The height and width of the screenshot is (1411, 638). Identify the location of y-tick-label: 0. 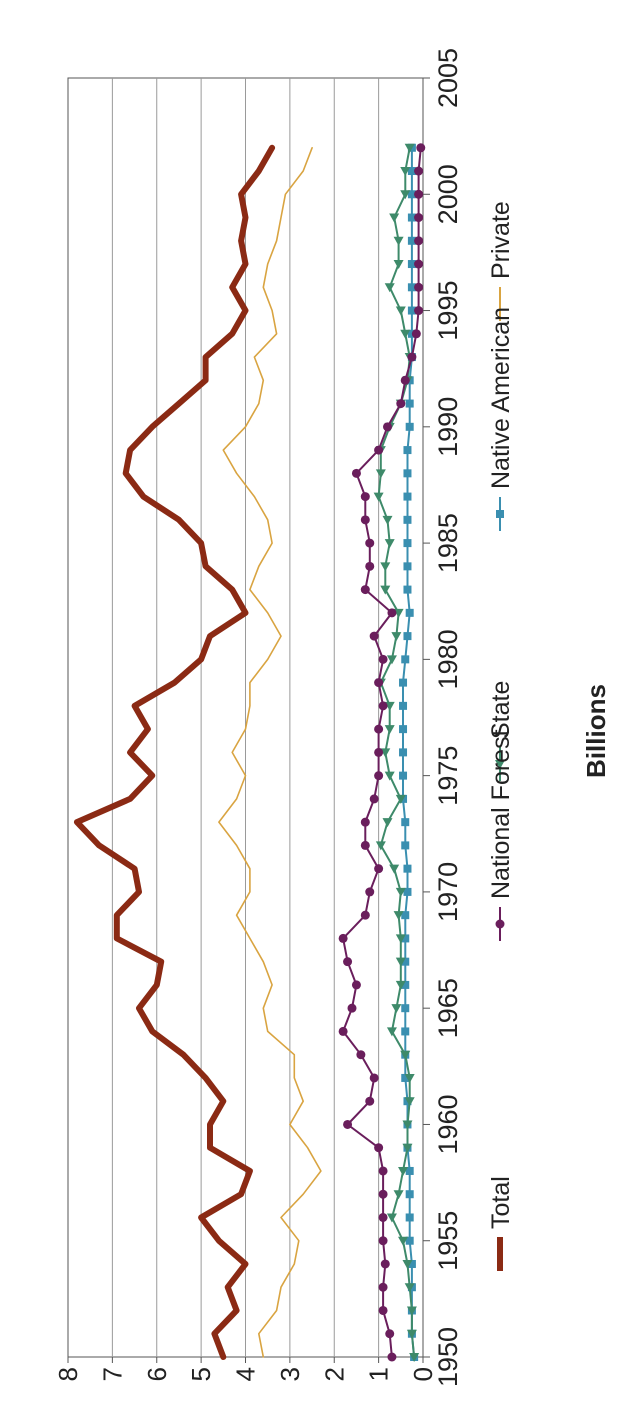
(423, 1374).